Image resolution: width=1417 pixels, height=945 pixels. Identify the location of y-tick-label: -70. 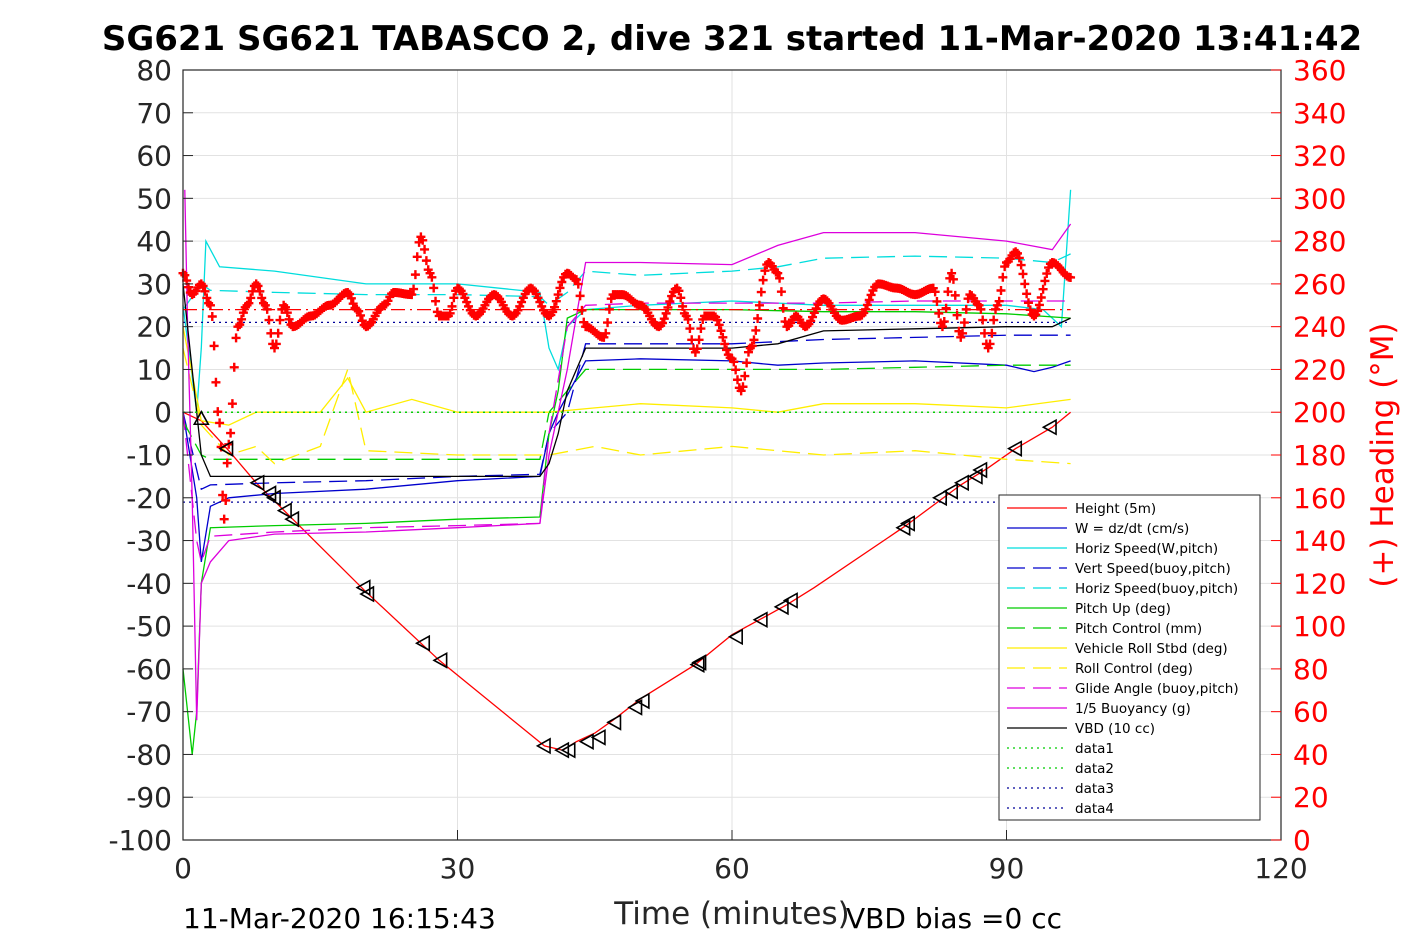
(149, 712).